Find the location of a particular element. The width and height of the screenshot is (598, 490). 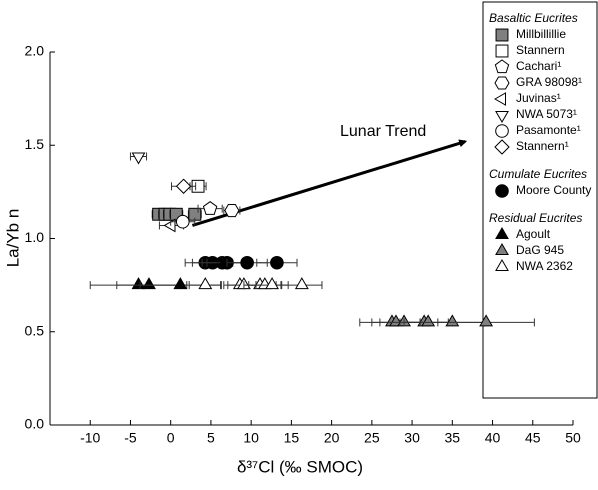

legend-label: DaG 945 is located at coordinates (540, 250).